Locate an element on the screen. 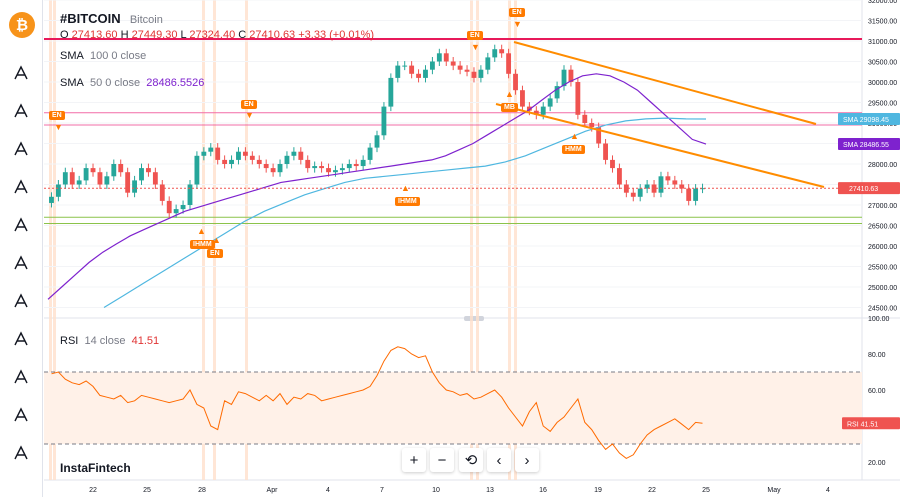  zoom-in-button: + is located at coordinates (414, 460).